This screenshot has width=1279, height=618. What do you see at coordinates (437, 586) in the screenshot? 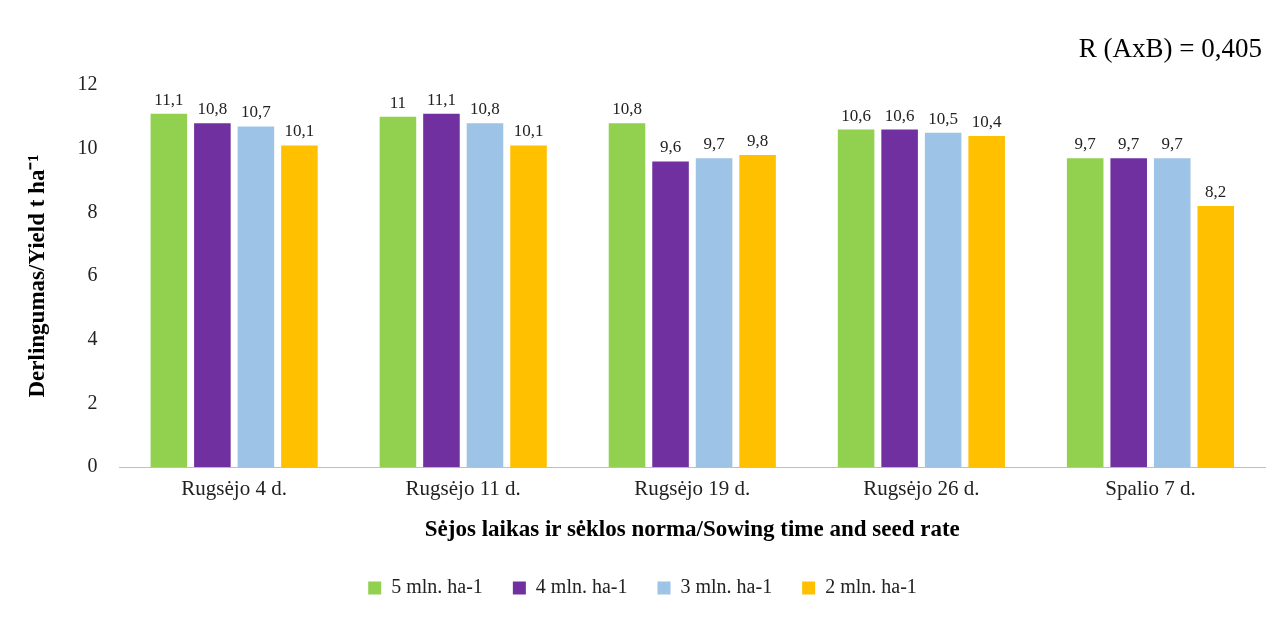
I see `legend-label: 5 mln. ha-1` at bounding box center [437, 586].